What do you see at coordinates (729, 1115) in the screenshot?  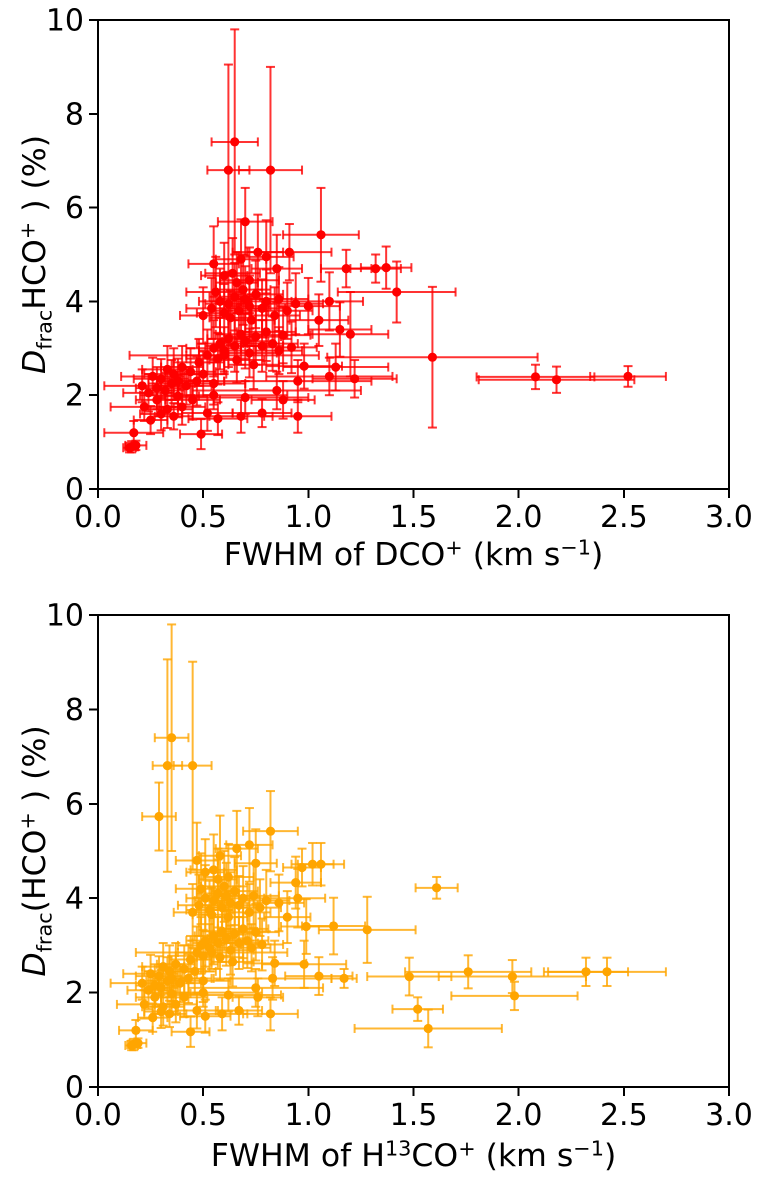 I see `x-tick-label: 3.0` at bounding box center [729, 1115].